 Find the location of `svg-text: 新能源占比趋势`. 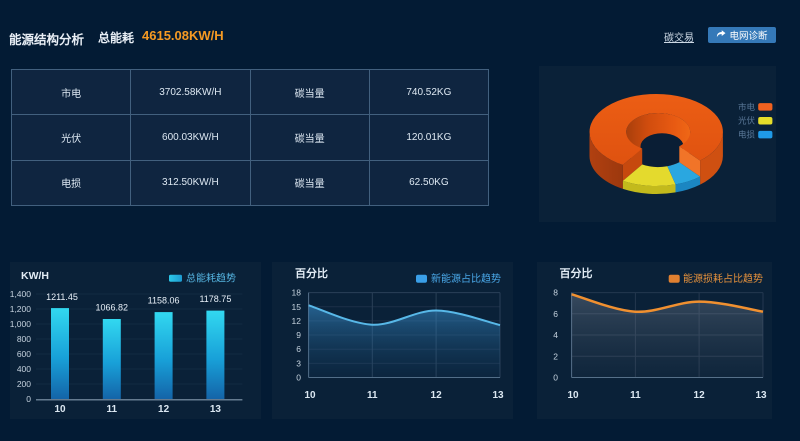

svg-text: 新能源占比趋势 is located at coordinates (466, 278).